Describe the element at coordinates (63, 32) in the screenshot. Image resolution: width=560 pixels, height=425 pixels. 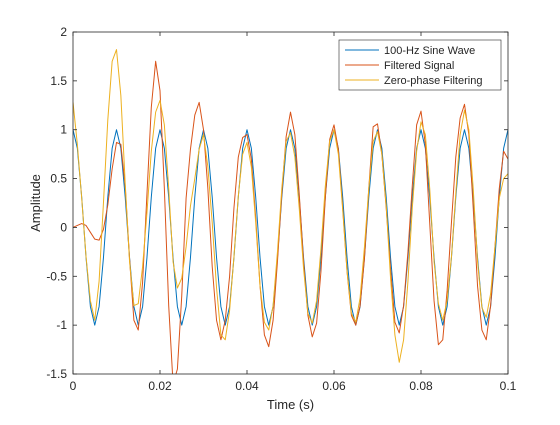
I see `y-tick-label: 2` at that location.